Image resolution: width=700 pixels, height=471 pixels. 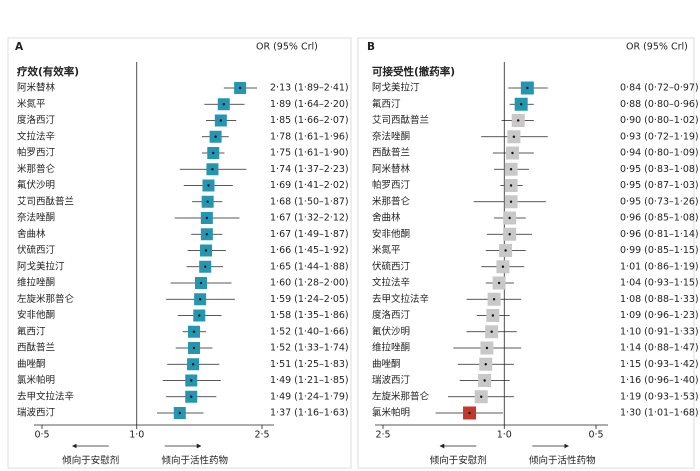 What do you see at coordinates (659, 120) in the screenshot?
I see `value-label: 0·90 (0·80–1·02)` at bounding box center [659, 120].